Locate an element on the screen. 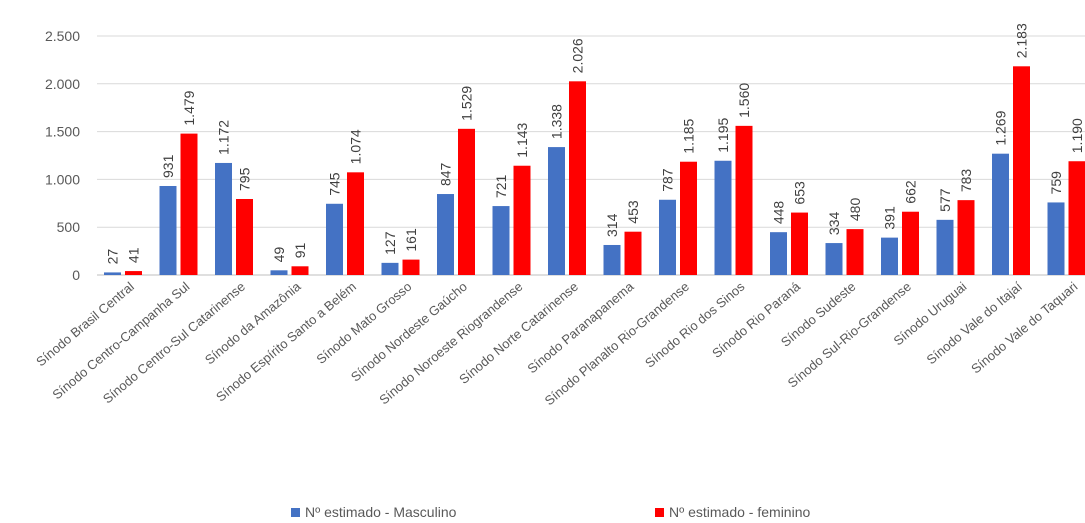  data-label: 653 is located at coordinates (800, 193).